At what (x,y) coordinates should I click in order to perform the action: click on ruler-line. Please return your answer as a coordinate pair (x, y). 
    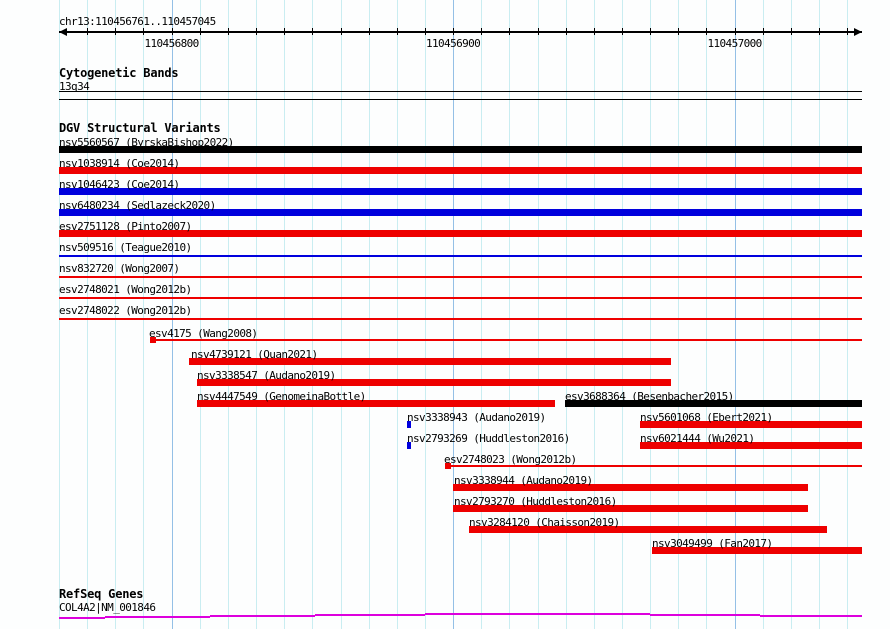
    Looking at the image, I should click on (460, 32).